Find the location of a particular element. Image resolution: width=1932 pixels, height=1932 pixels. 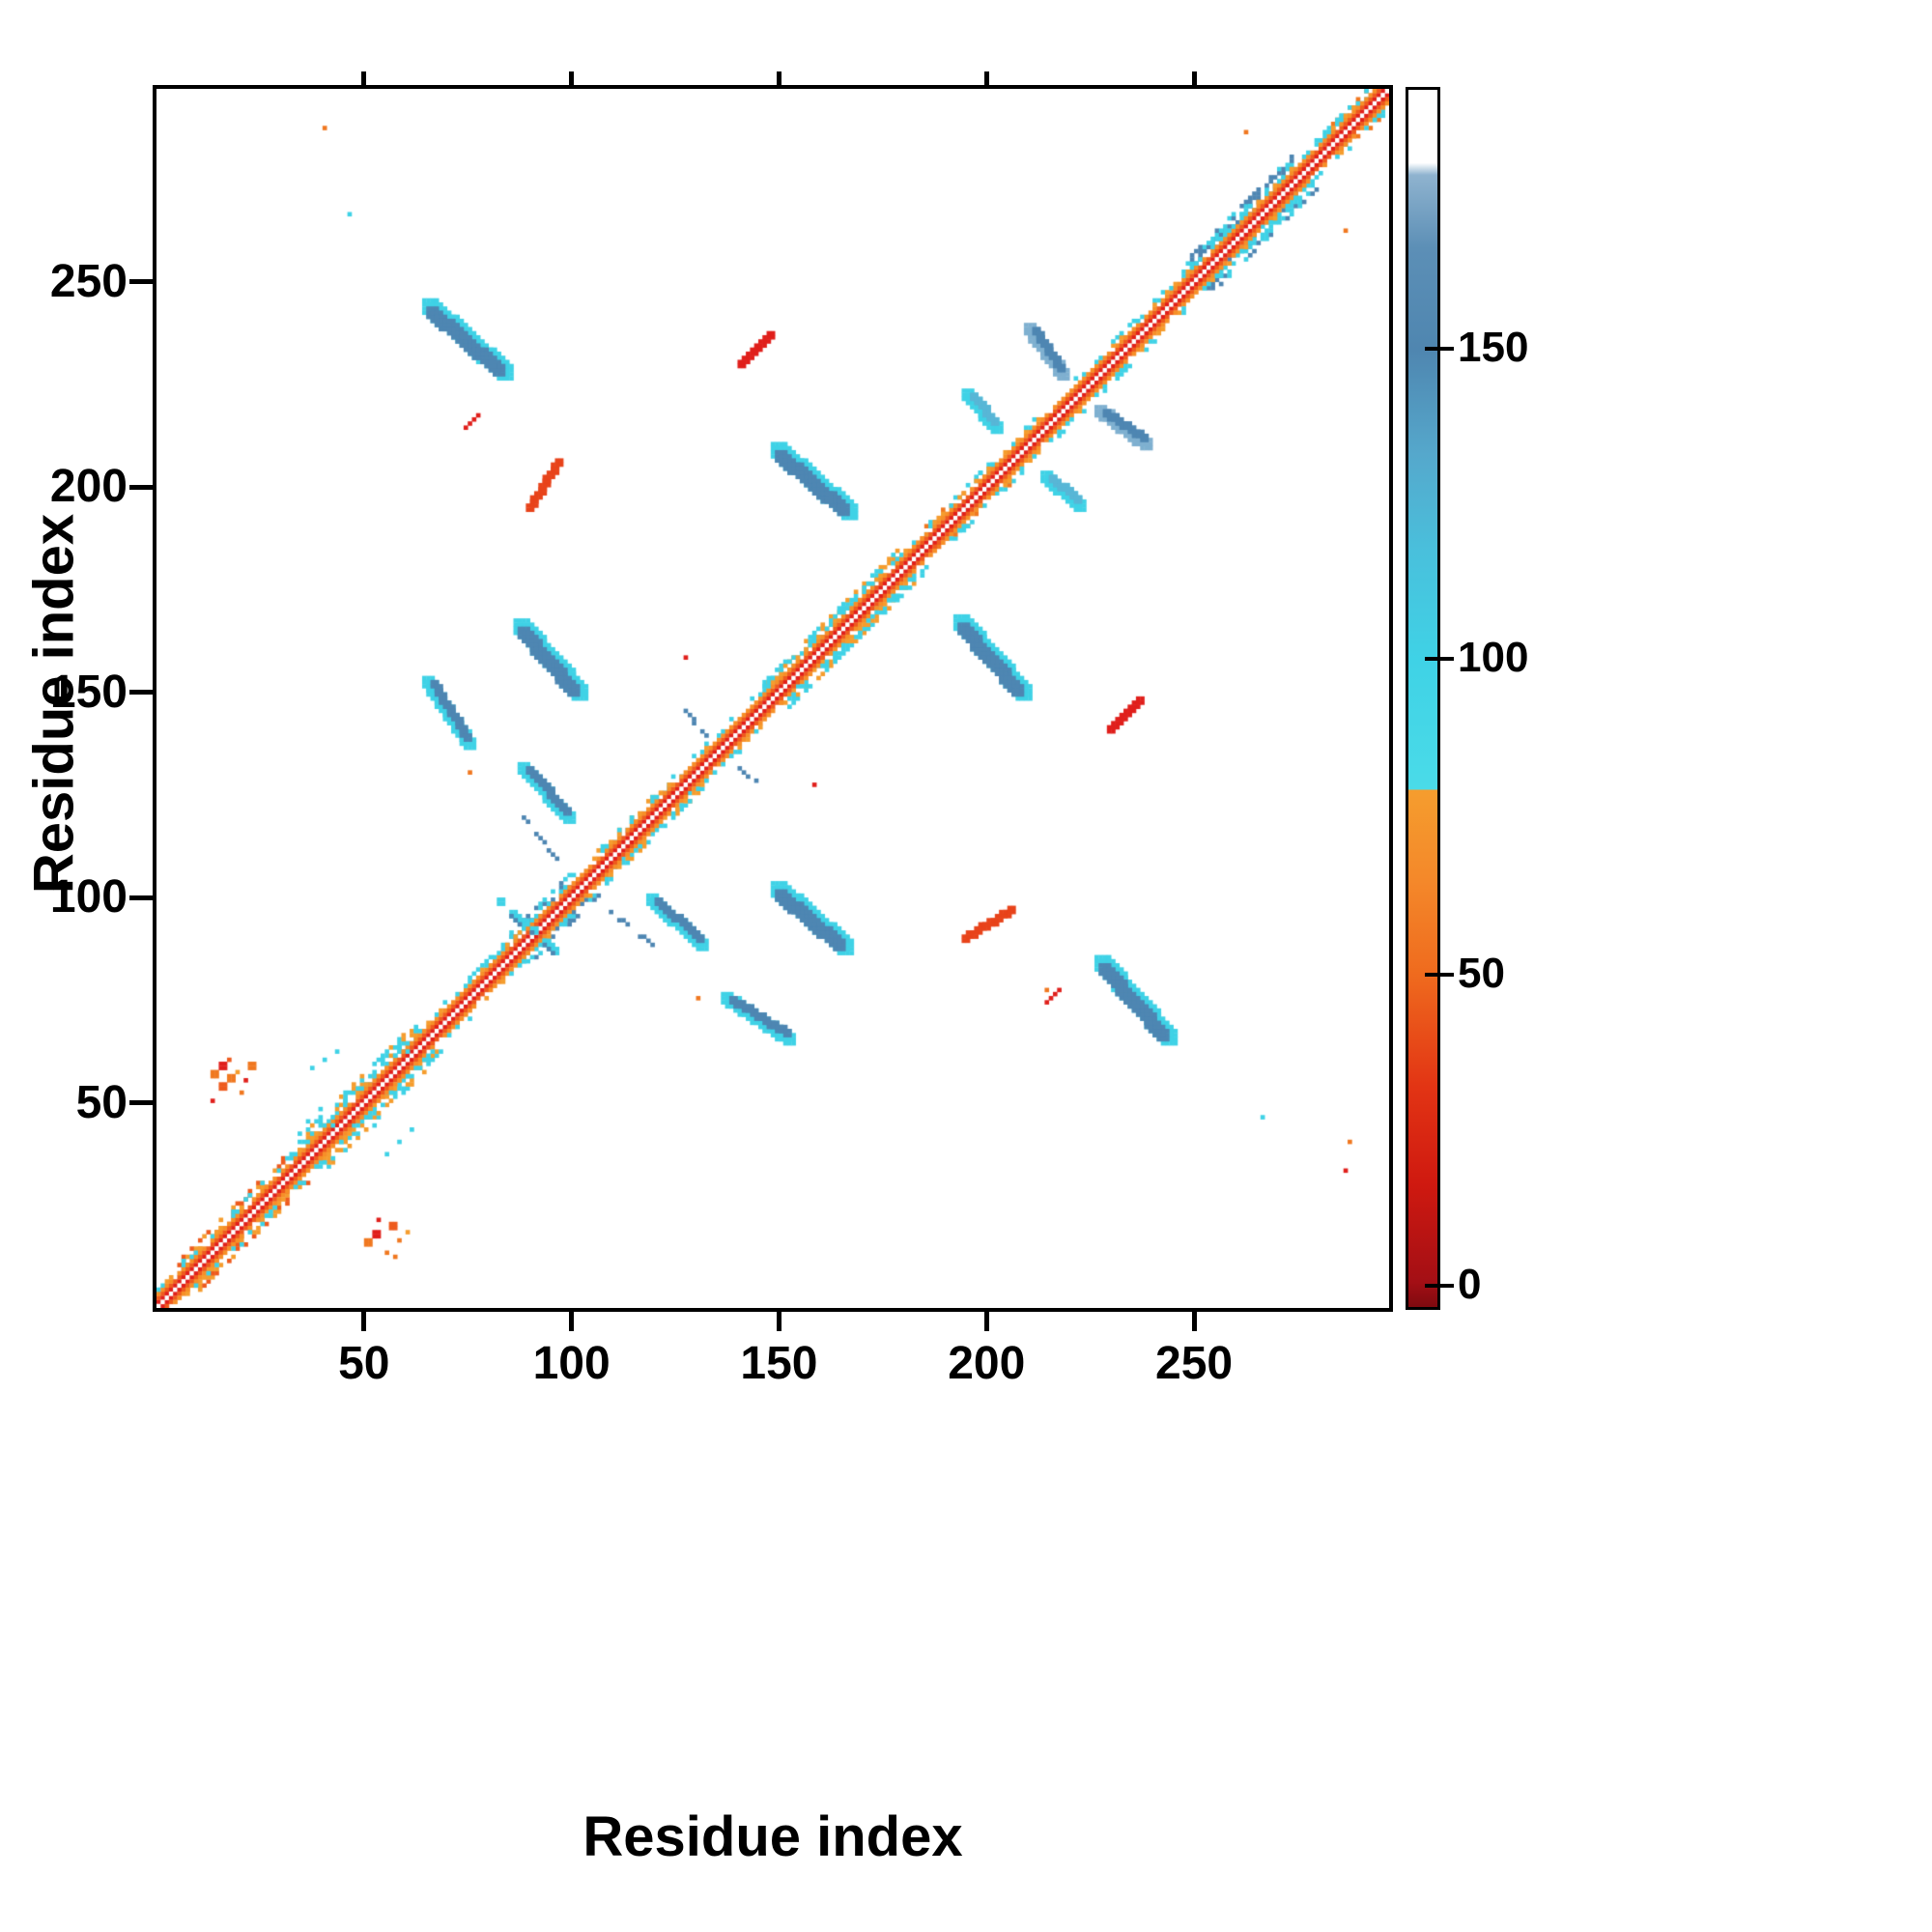

y-tick-label: 200 is located at coordinates (88, 487).